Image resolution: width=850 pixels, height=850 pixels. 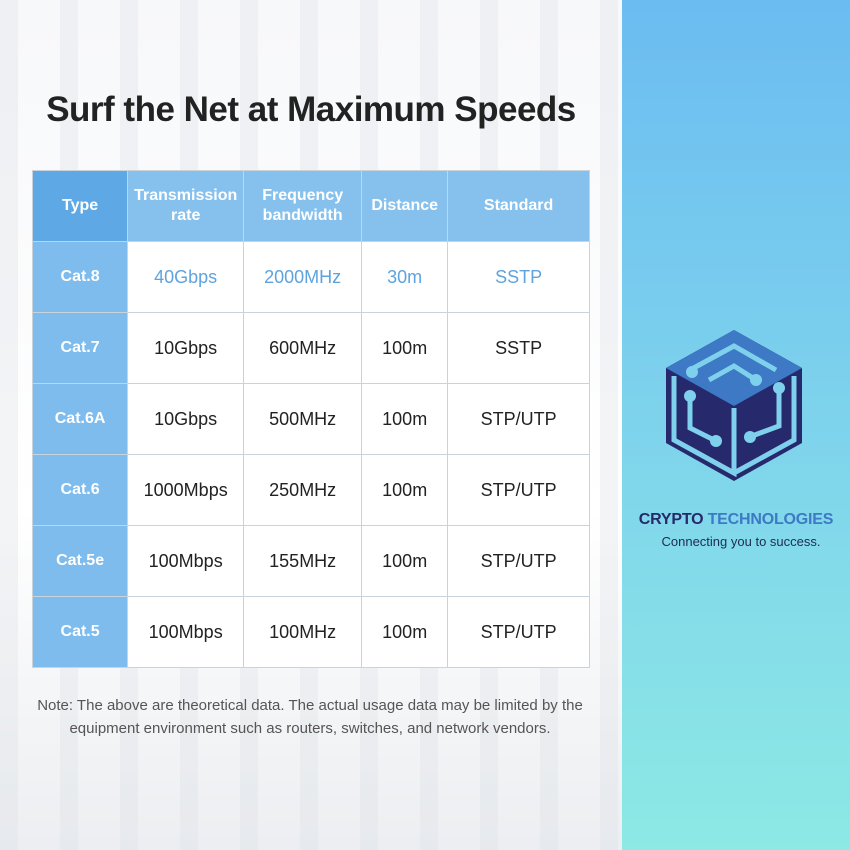 I want to click on cube-logo-icon, so click(x=734, y=405).